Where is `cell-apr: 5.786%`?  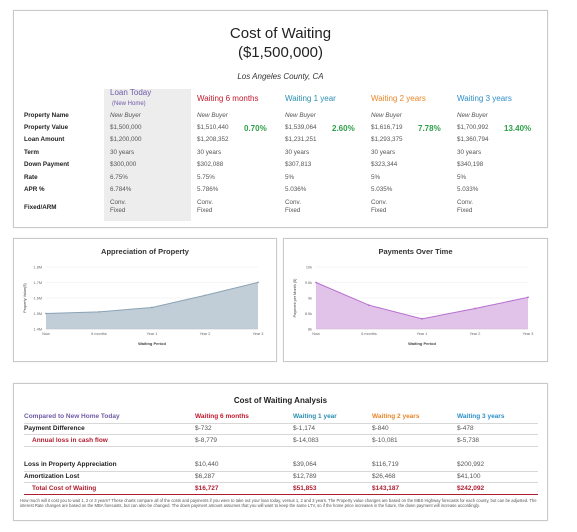 cell-apr: 5.786% is located at coordinates (208, 189).